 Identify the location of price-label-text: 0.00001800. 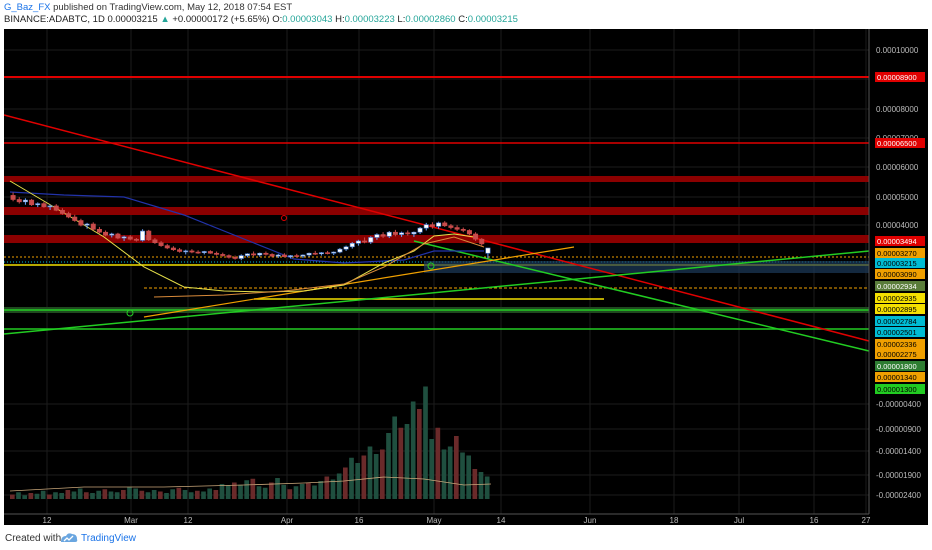
(897, 366).